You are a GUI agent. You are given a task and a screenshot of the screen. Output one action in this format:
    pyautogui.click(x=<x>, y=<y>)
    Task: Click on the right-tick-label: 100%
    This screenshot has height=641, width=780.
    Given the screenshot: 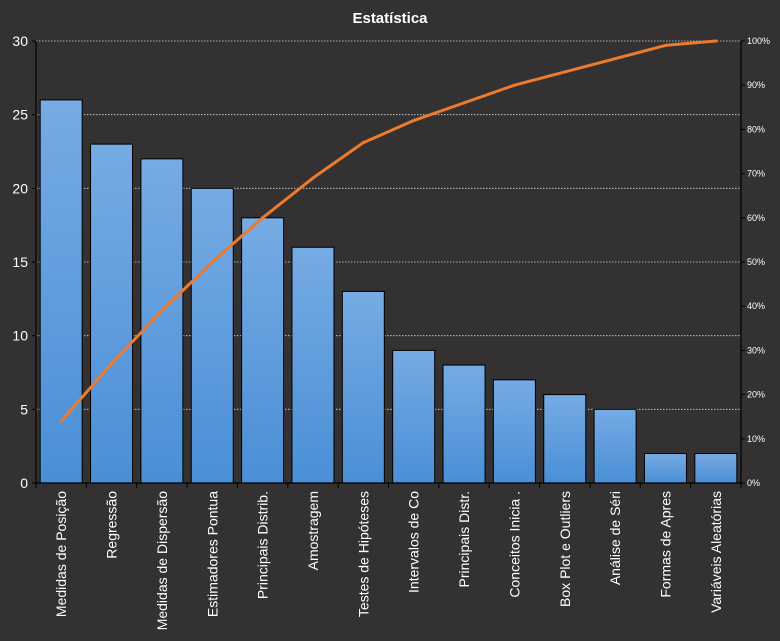 What is the action you would take?
    pyautogui.click(x=758, y=41)
    